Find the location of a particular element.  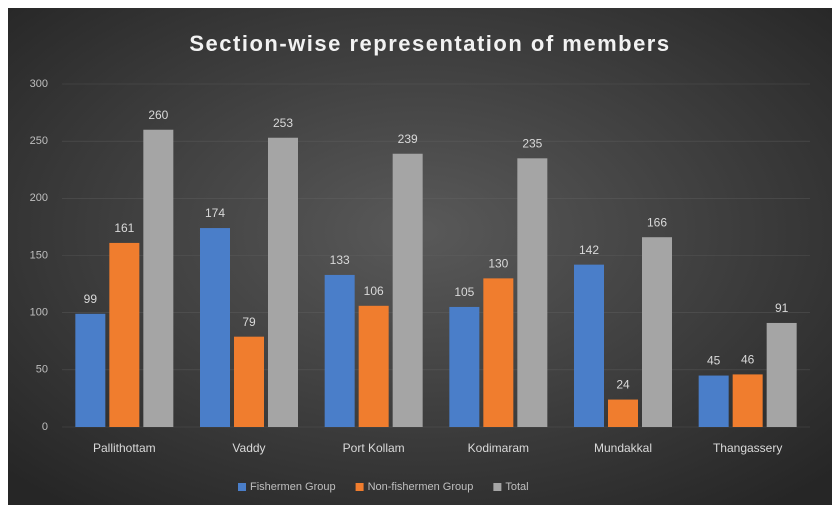

data-label: 133 is located at coordinates (340, 260).